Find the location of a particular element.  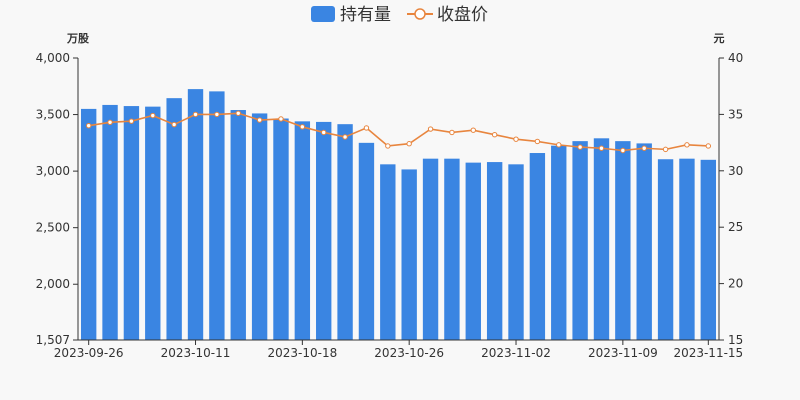

left-tick-label: 1,507 is located at coordinates (53, 340).